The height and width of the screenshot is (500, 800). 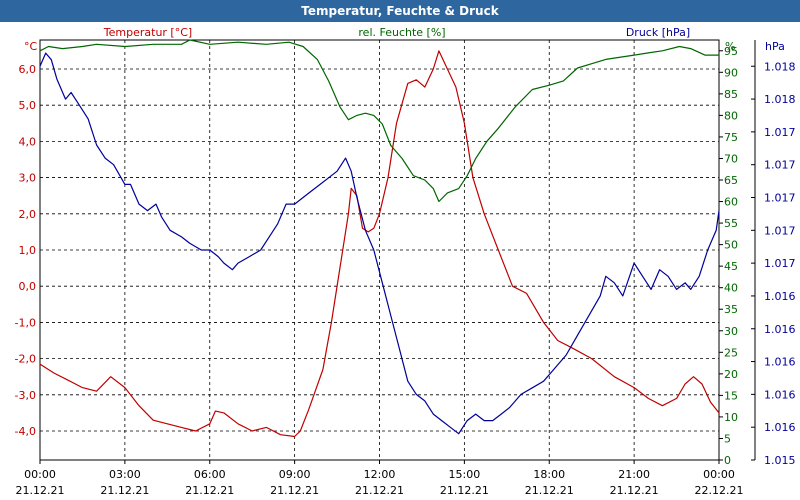 I want to click on press-axis-title: Druck [hPa], so click(x=658, y=32).